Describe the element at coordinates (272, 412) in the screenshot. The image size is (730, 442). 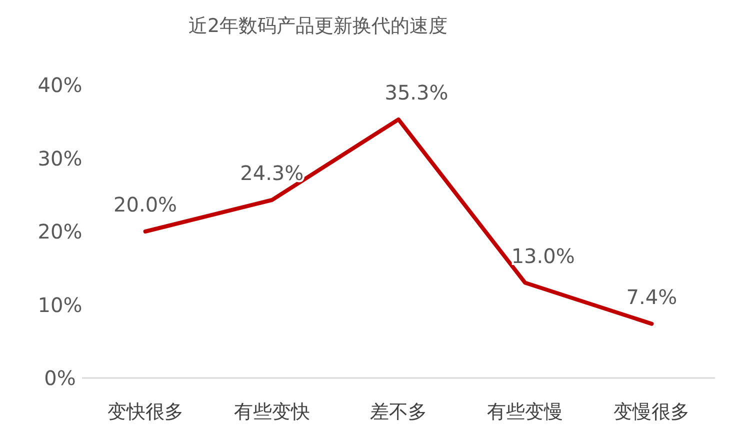
I see `x-tick-label: 有些变快` at that location.